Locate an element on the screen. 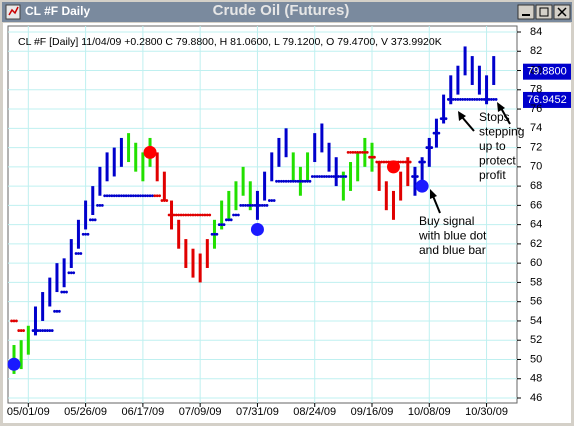 The width and height of the screenshot is (574, 426). annotation-stops is located at coordinates (484, 117).